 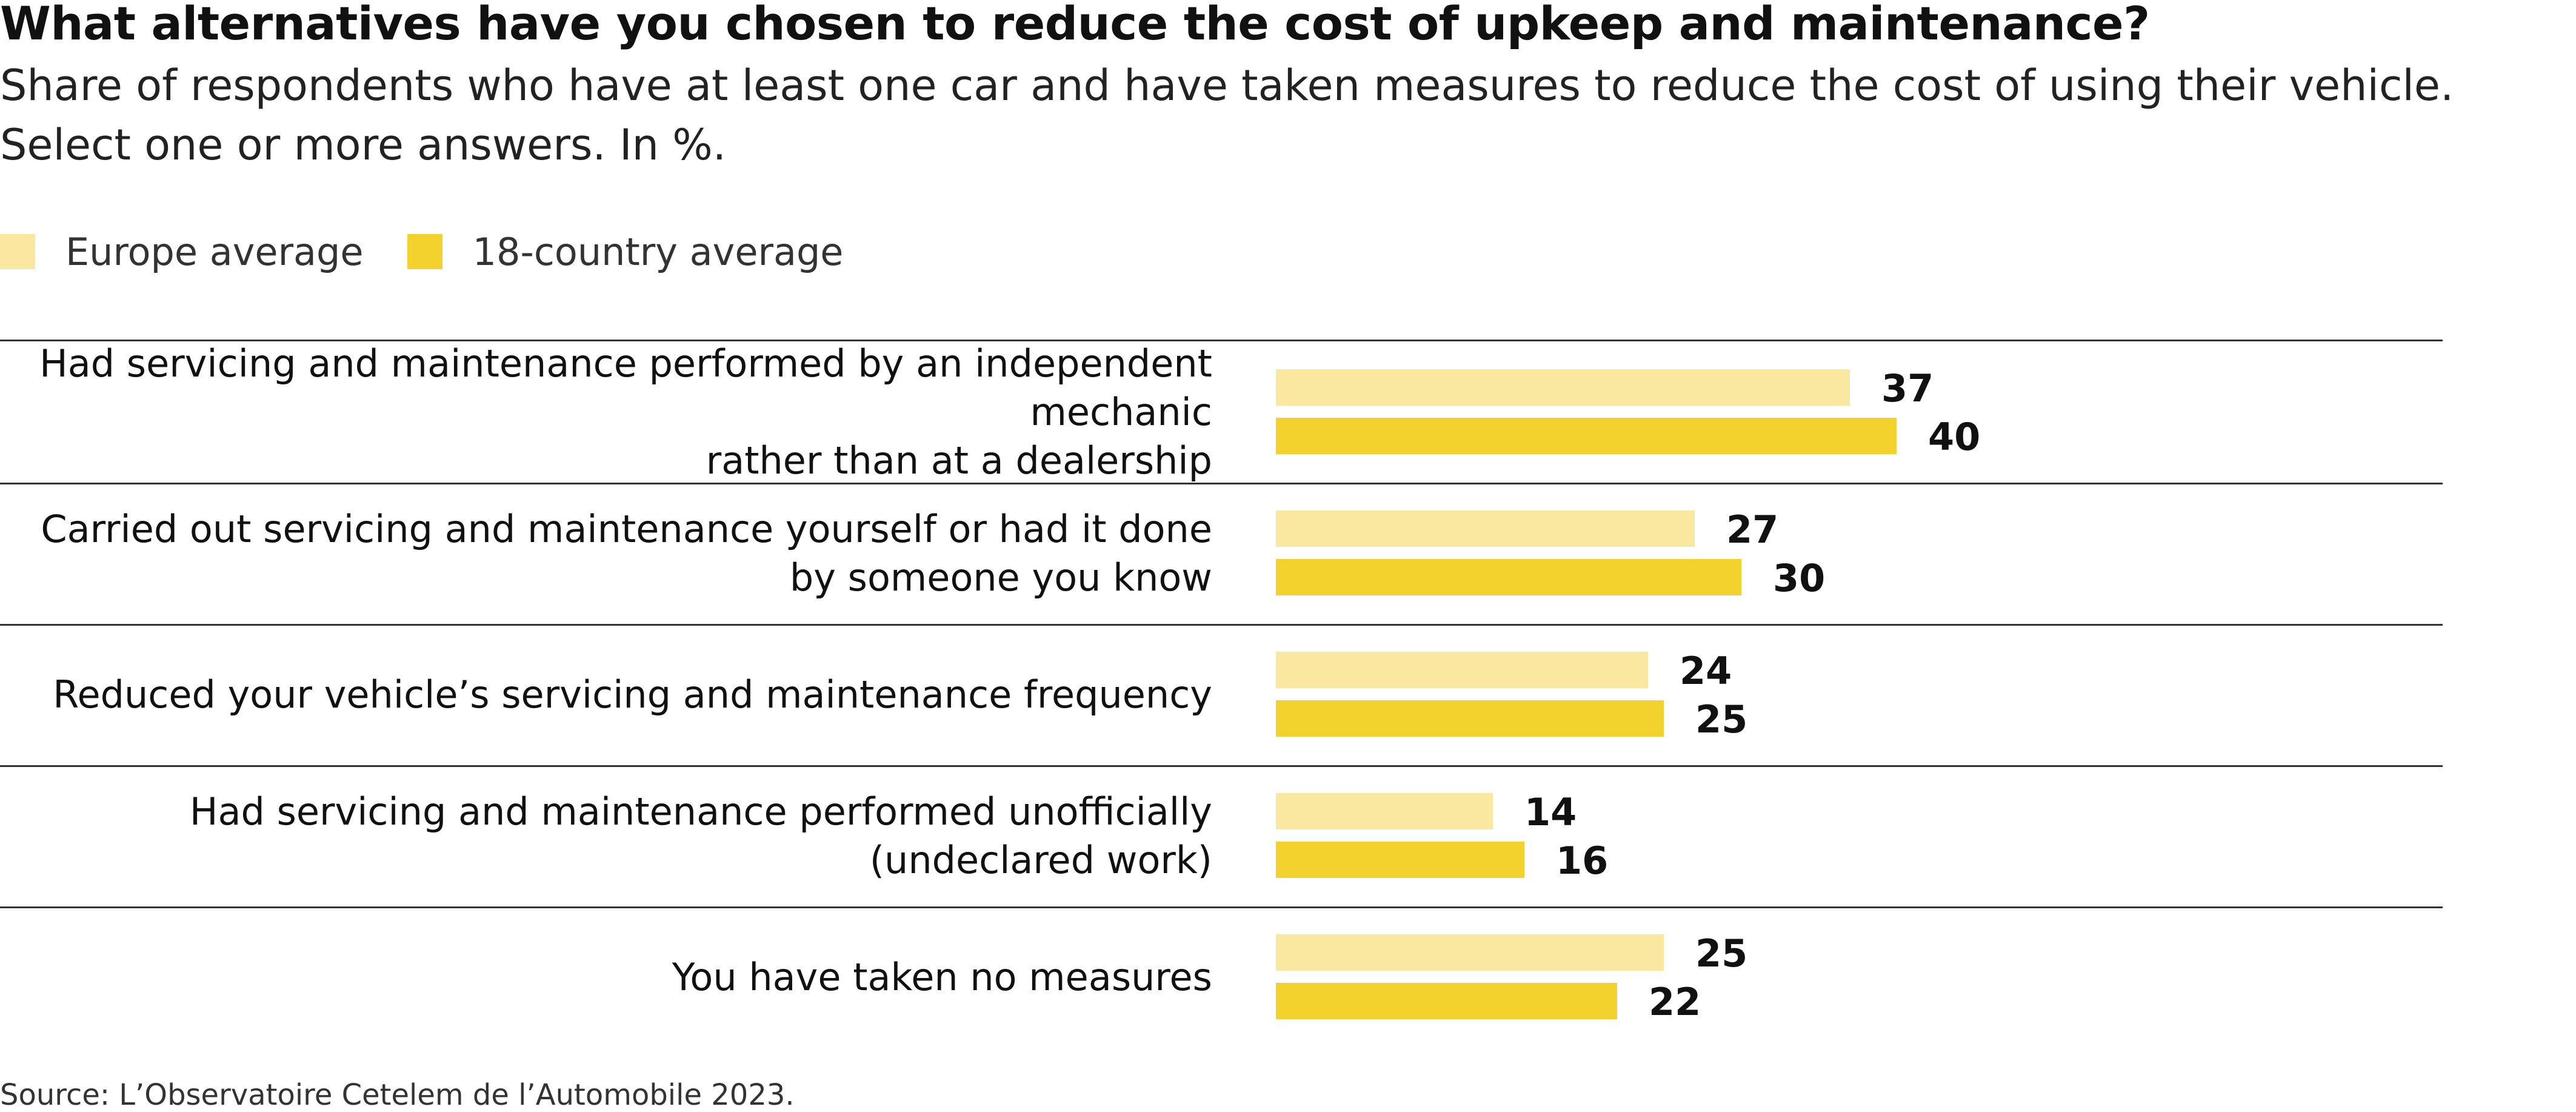 What do you see at coordinates (1753, 529) in the screenshot?
I see `value-label-europe: 27` at bounding box center [1753, 529].